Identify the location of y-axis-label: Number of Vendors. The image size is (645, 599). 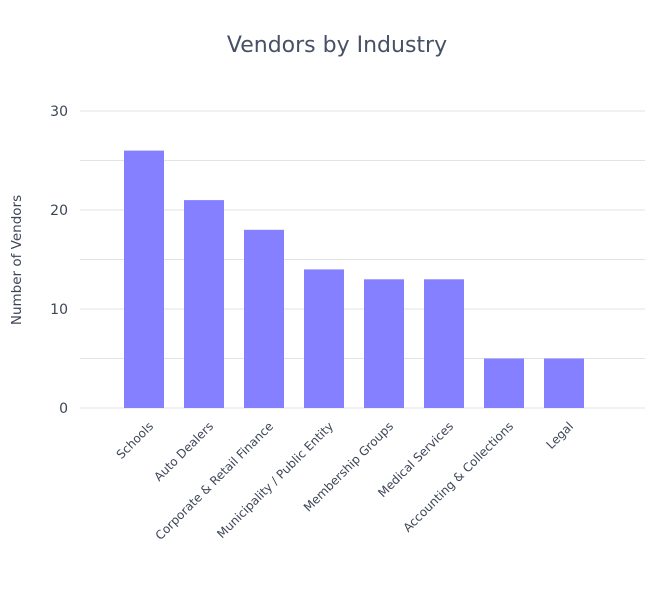
(17, 260).